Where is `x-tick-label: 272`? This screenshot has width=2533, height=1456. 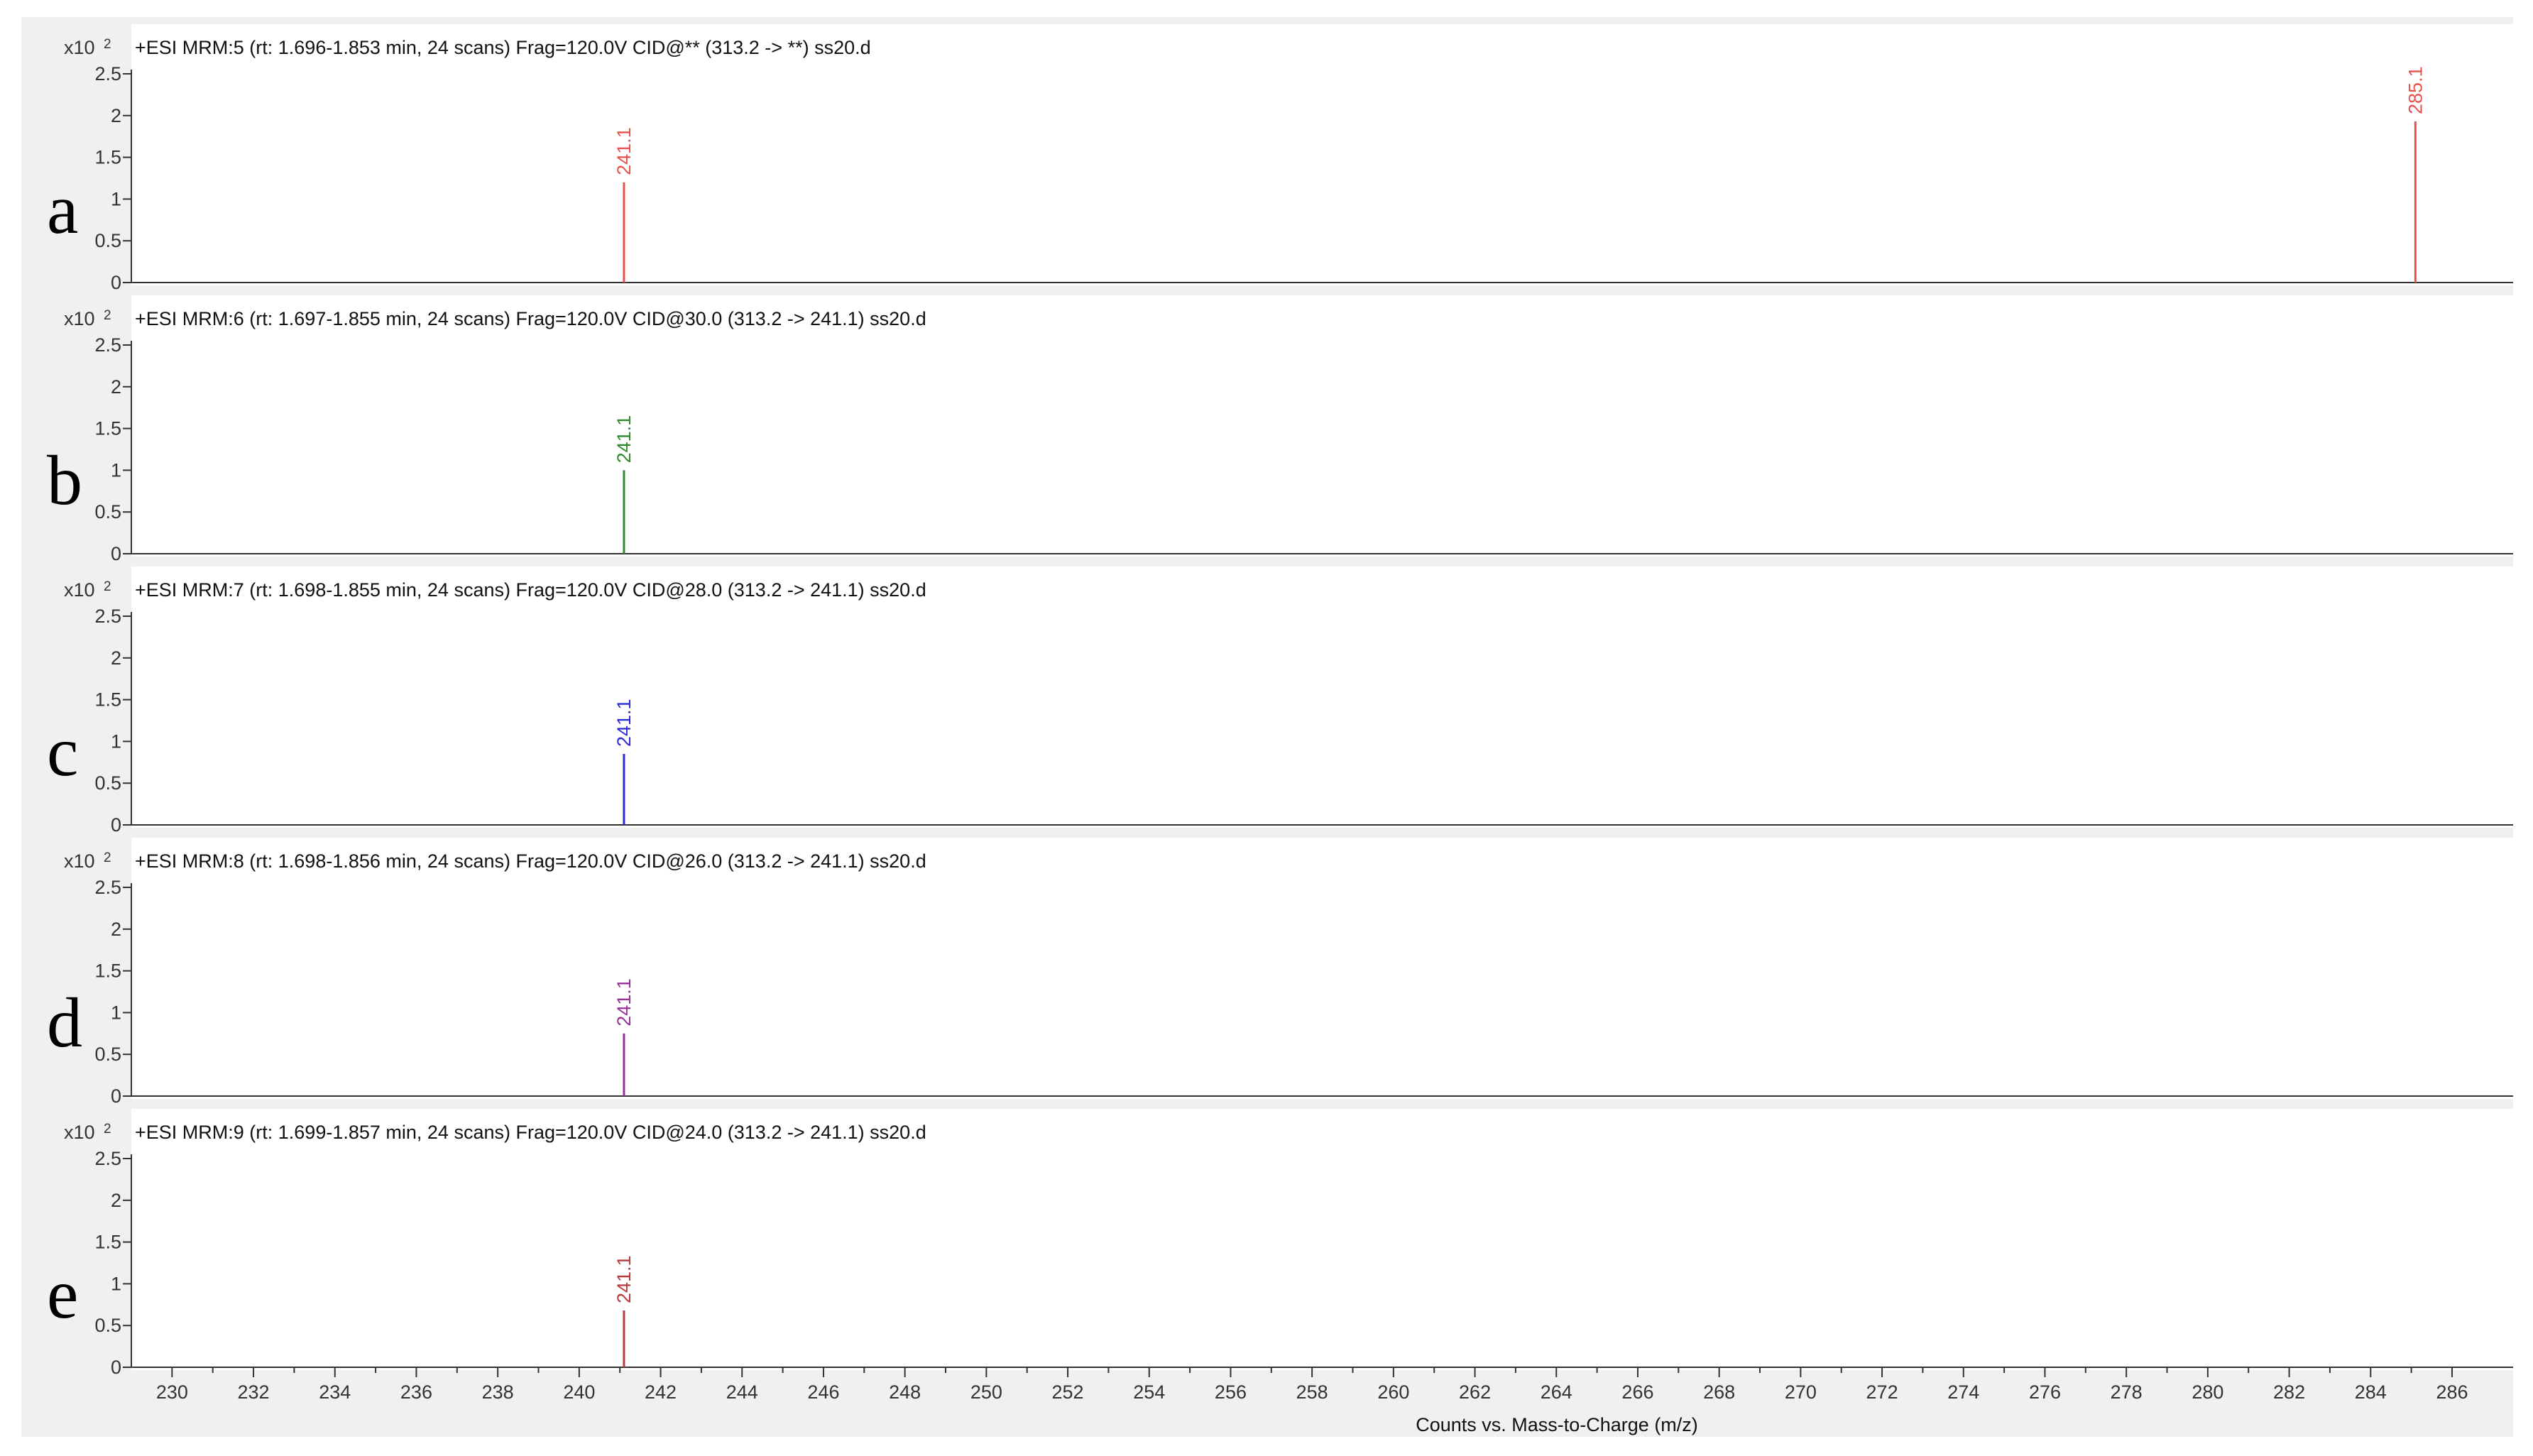
x-tick-label: 272 is located at coordinates (1882, 1392).